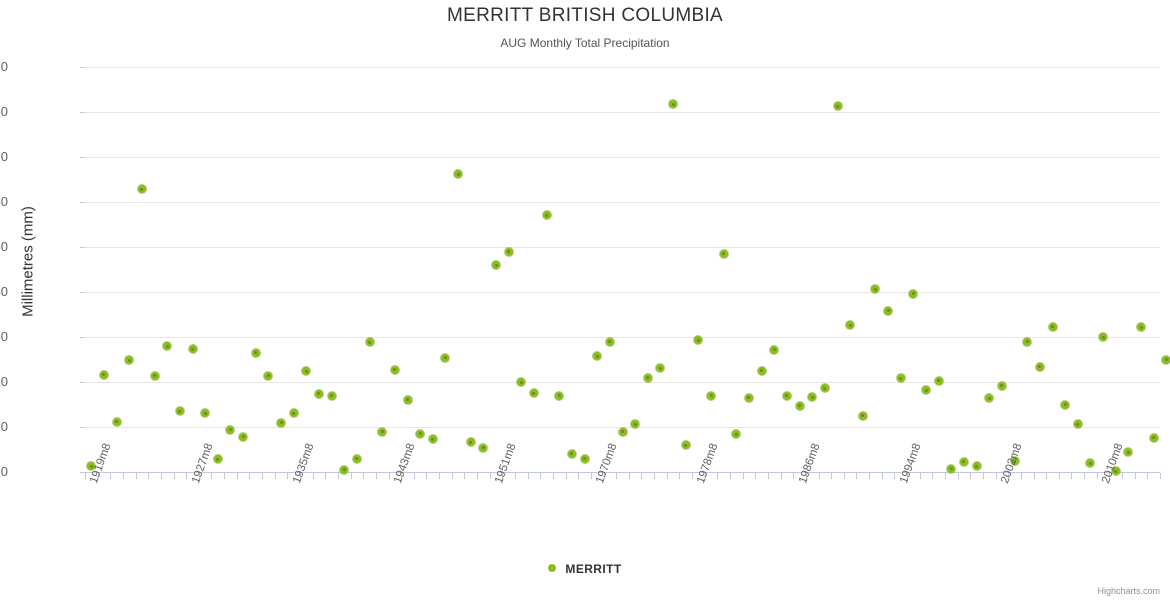 This screenshot has height=600, width=1170. What do you see at coordinates (1128, 591) in the screenshot?
I see `credits-label: Highcharts.com` at bounding box center [1128, 591].